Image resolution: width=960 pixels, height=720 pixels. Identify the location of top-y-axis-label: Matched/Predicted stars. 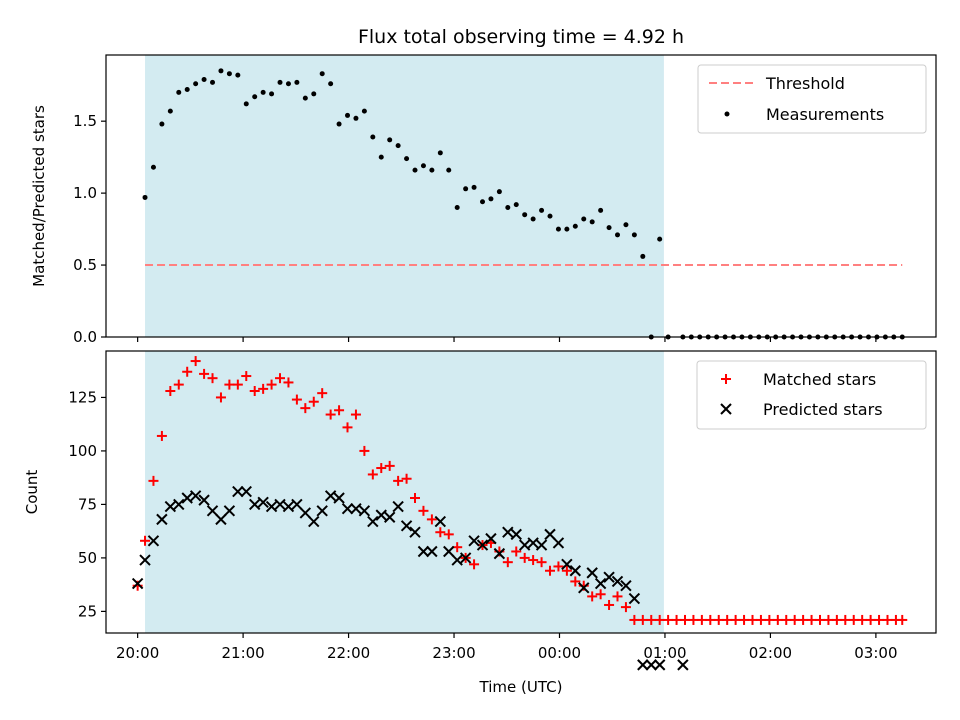
(39, 196).